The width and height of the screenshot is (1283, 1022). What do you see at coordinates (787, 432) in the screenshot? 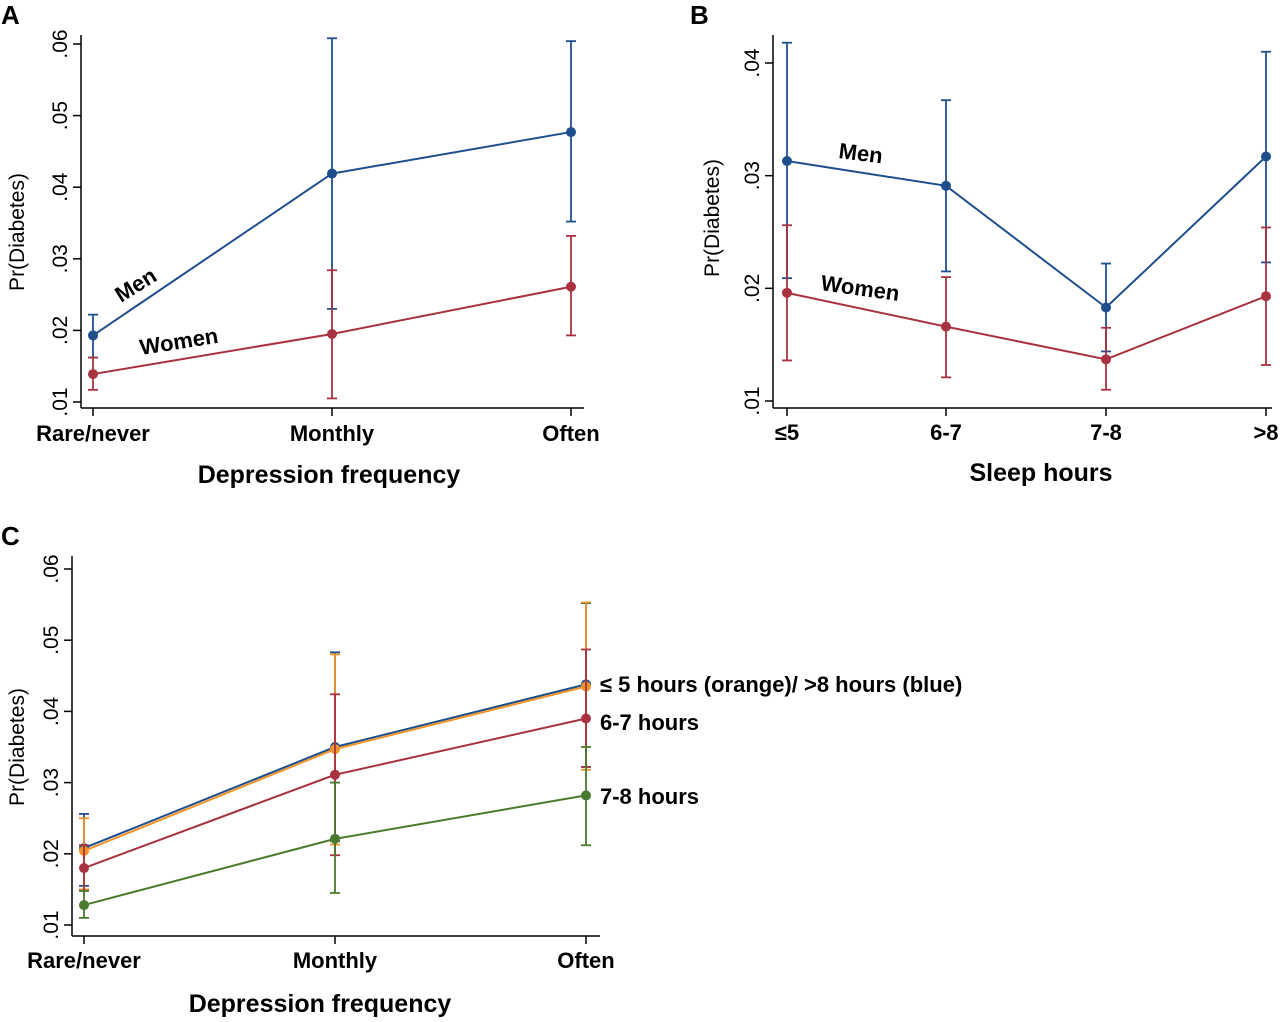
I see `x-tick-label: ≤5` at bounding box center [787, 432].